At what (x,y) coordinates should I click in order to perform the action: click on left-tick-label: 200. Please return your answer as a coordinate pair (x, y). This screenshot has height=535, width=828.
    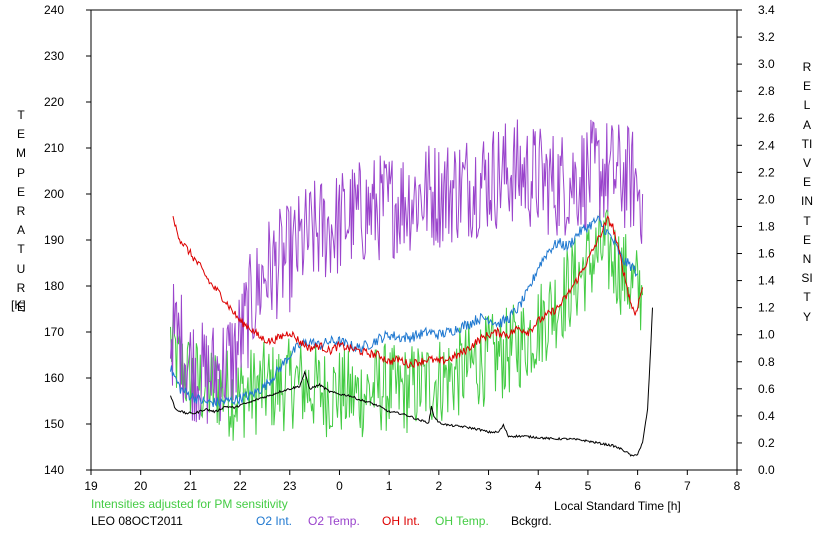
    Looking at the image, I should click on (54, 194).